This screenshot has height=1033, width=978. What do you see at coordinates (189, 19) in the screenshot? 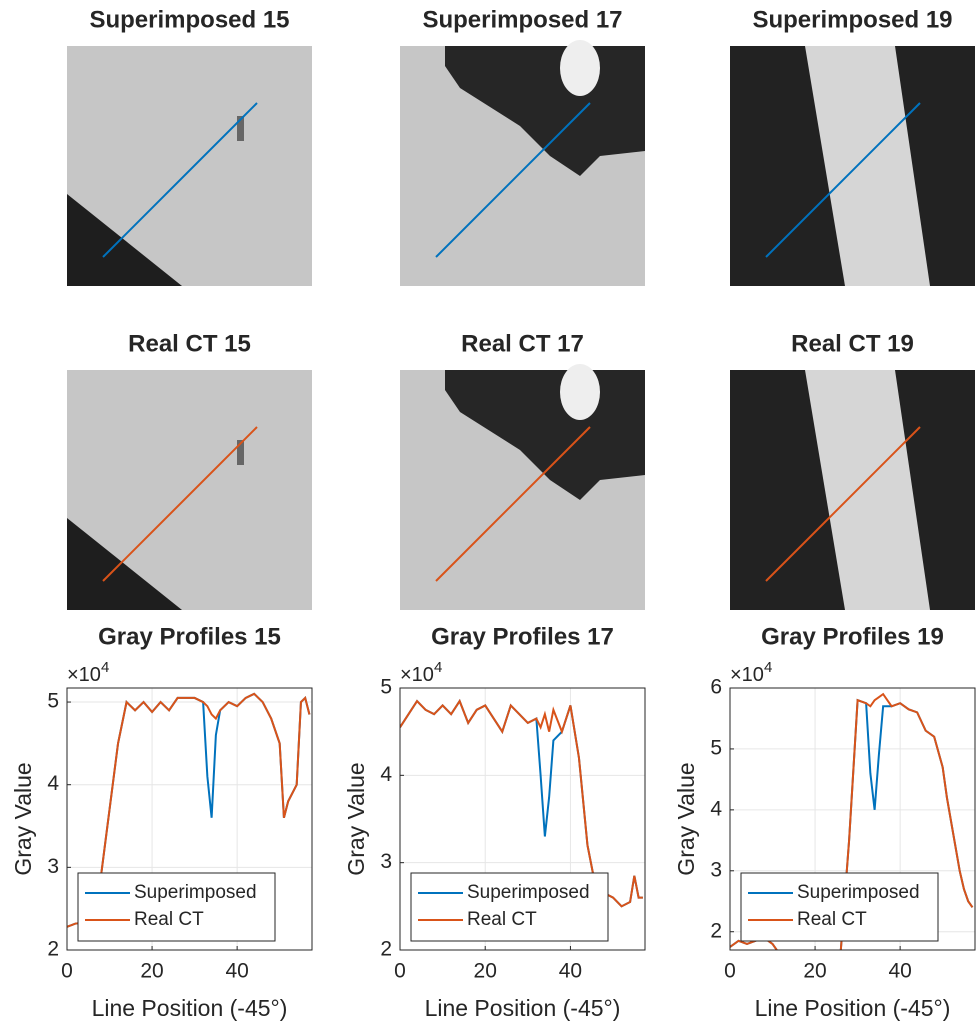
I see `image-title: Superimposed 15` at bounding box center [189, 19].